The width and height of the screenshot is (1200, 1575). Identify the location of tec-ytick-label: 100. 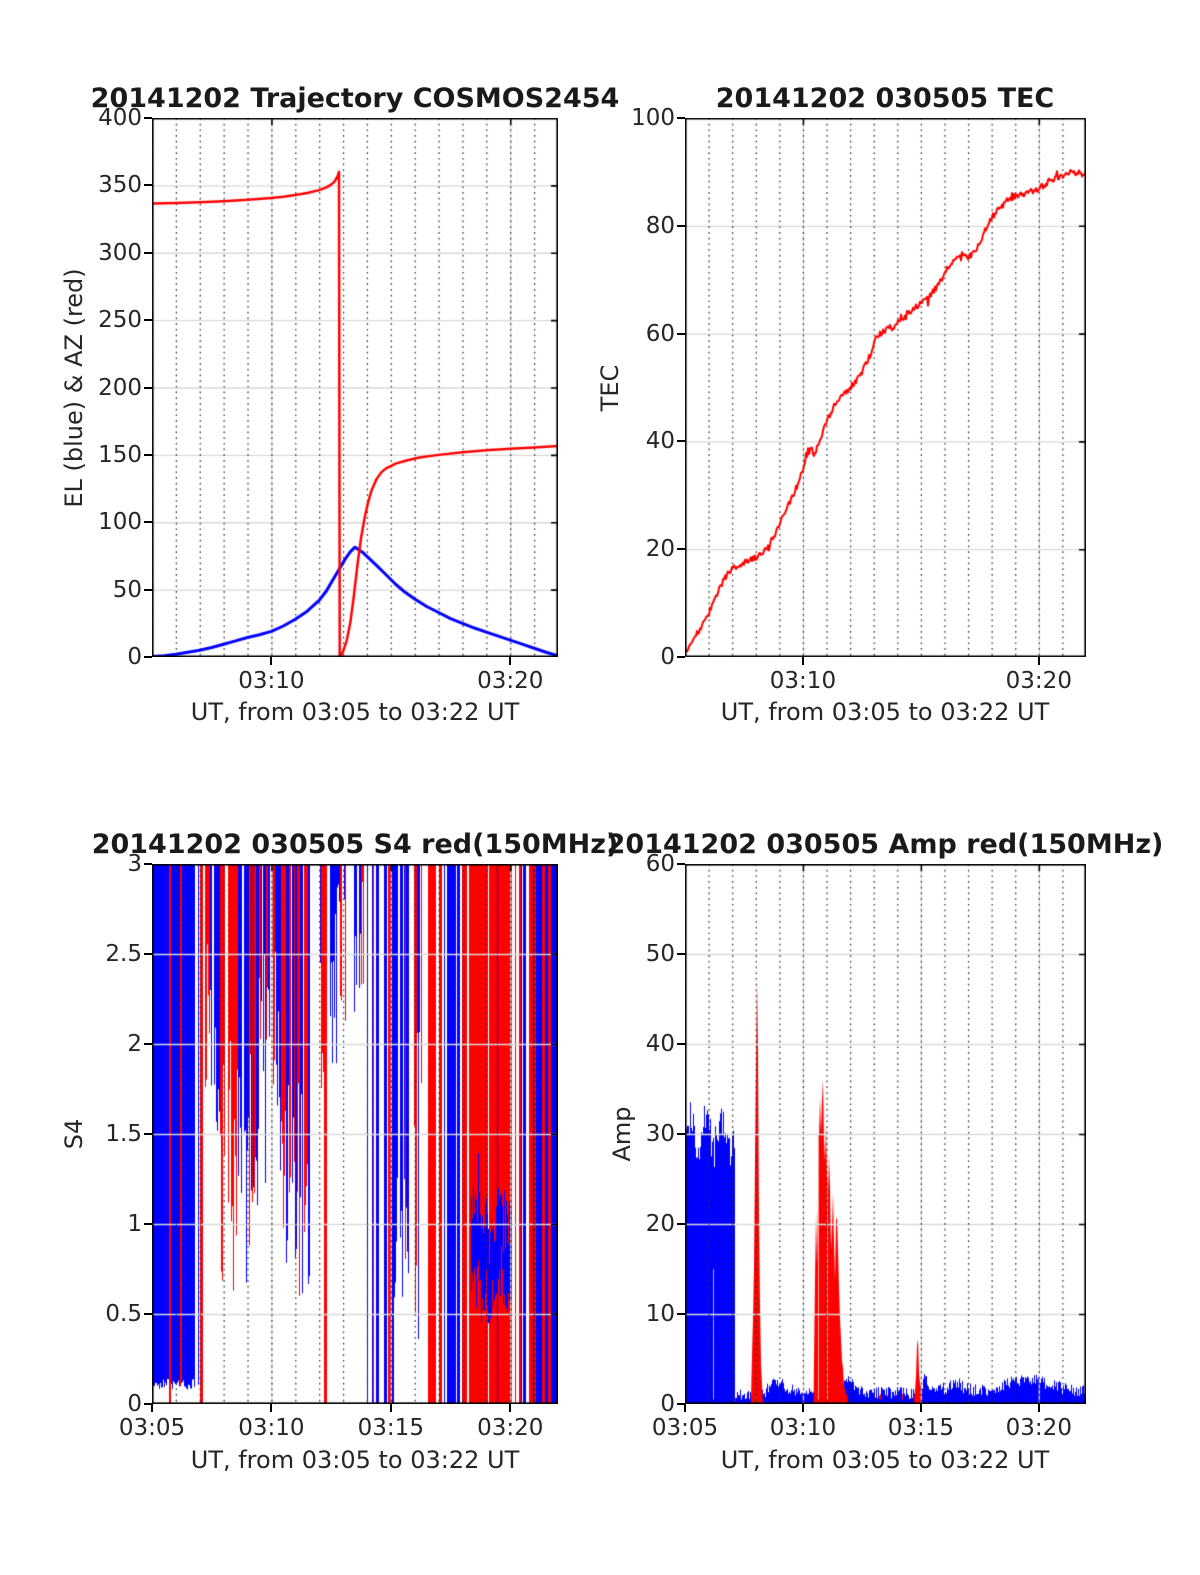
(653, 118).